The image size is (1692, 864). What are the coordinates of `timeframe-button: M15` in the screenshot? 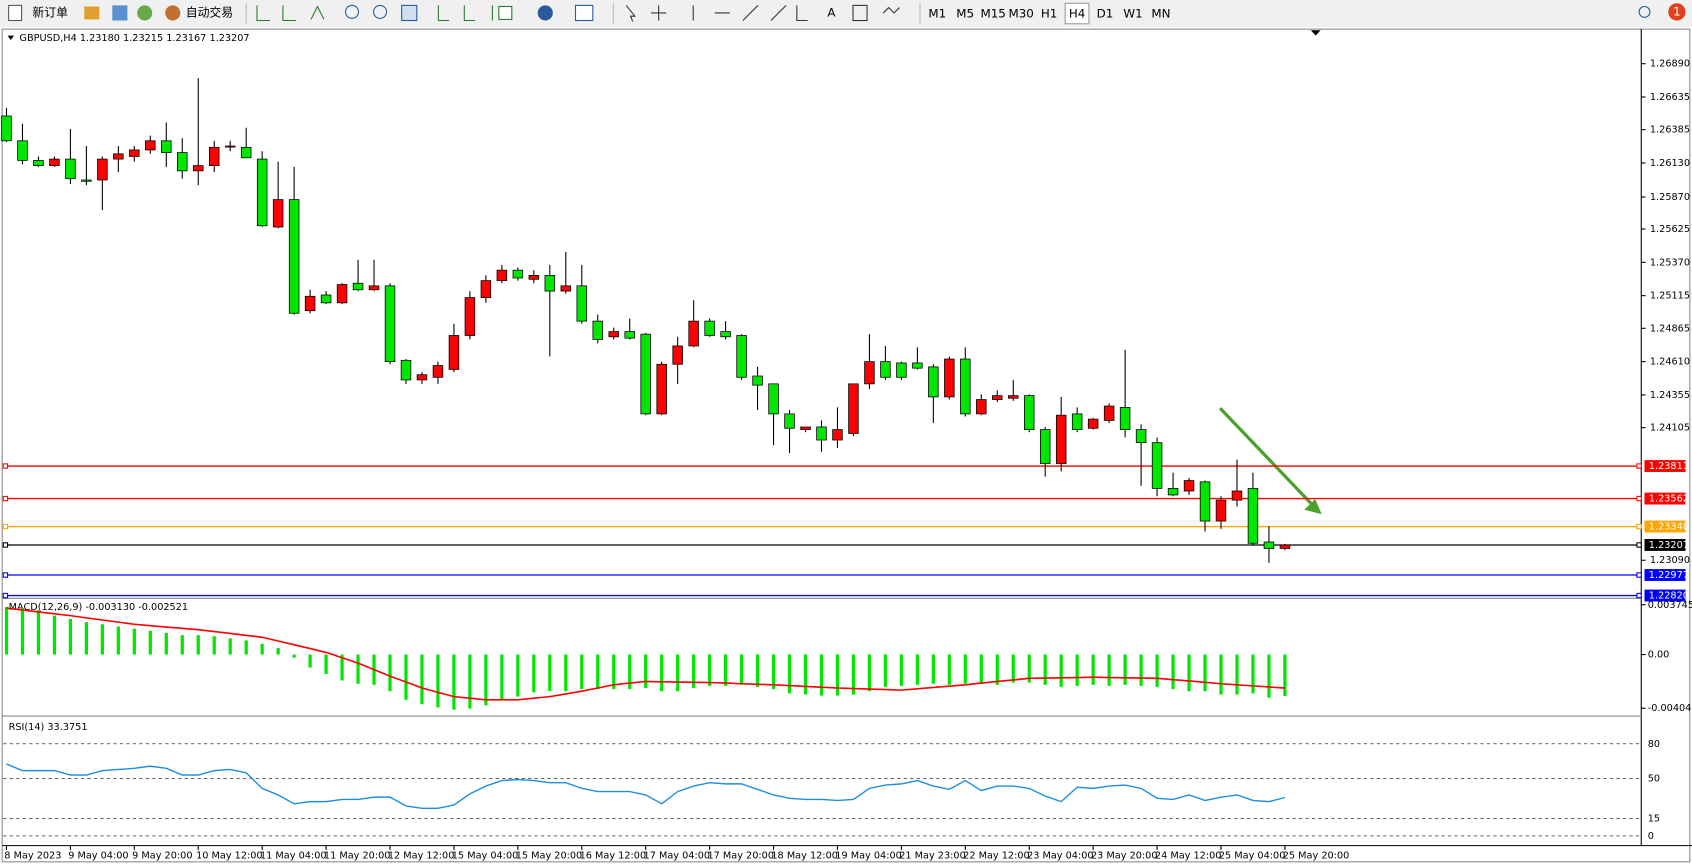 It's located at (993, 14).